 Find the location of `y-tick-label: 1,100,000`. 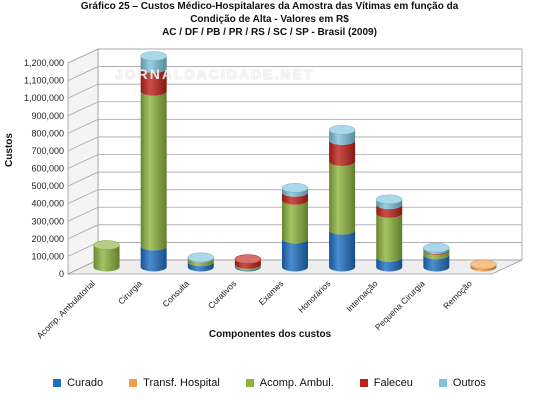

y-tick-label: 1,100,000 is located at coordinates (44, 81).